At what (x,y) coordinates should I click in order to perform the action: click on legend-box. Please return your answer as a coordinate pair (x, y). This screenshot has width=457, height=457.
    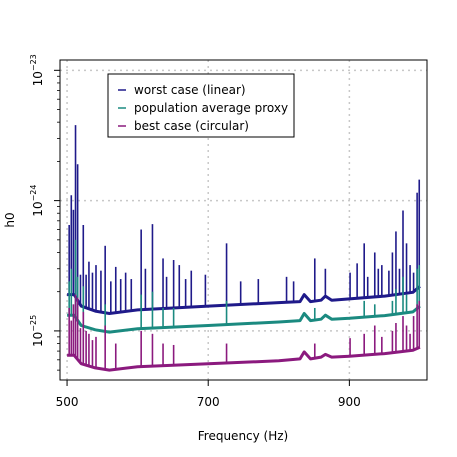
    Looking at the image, I should click on (201, 105).